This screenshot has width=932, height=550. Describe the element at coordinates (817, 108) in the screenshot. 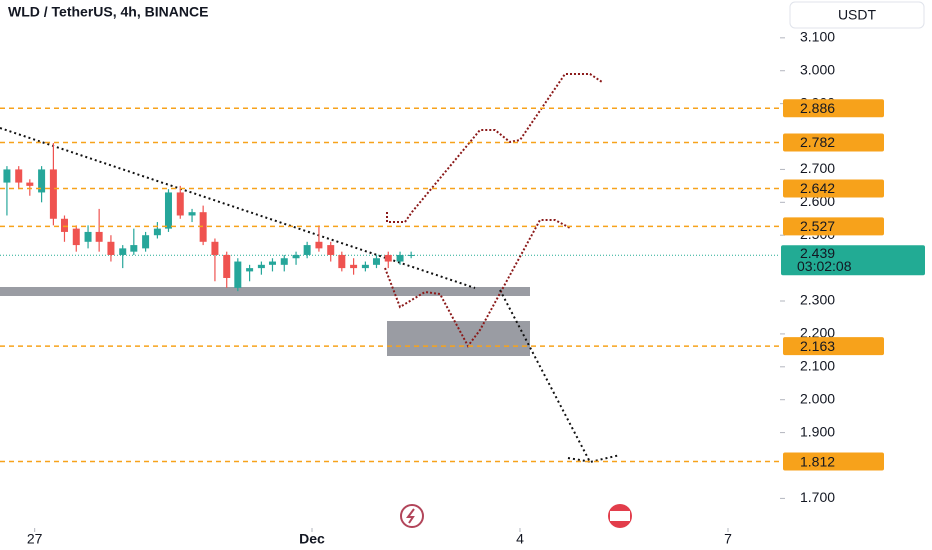

I see `level-label: 2.886` at that location.